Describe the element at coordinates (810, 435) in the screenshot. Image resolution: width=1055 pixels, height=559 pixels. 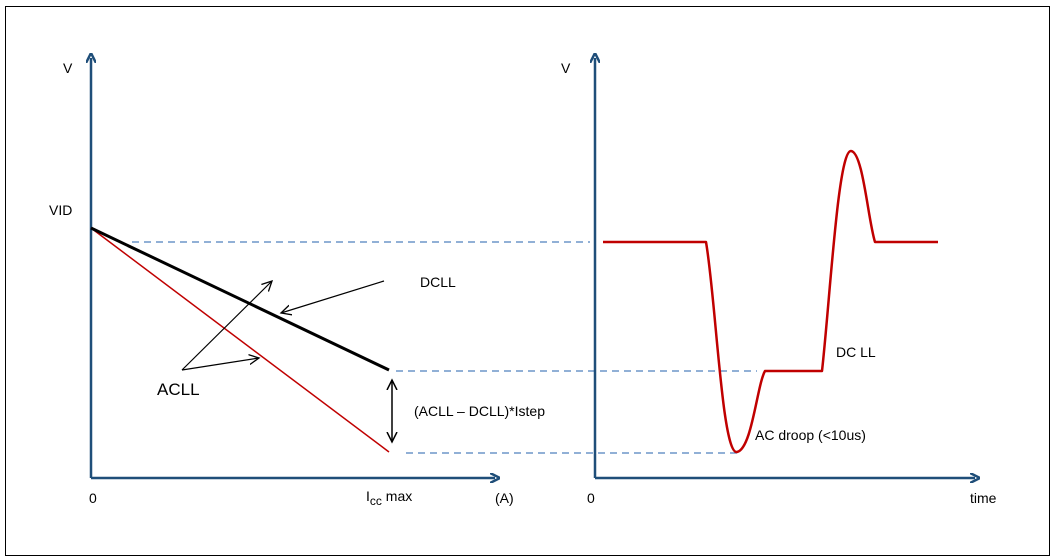
I see `ac-droop-label: AC droop (<10us)` at that location.